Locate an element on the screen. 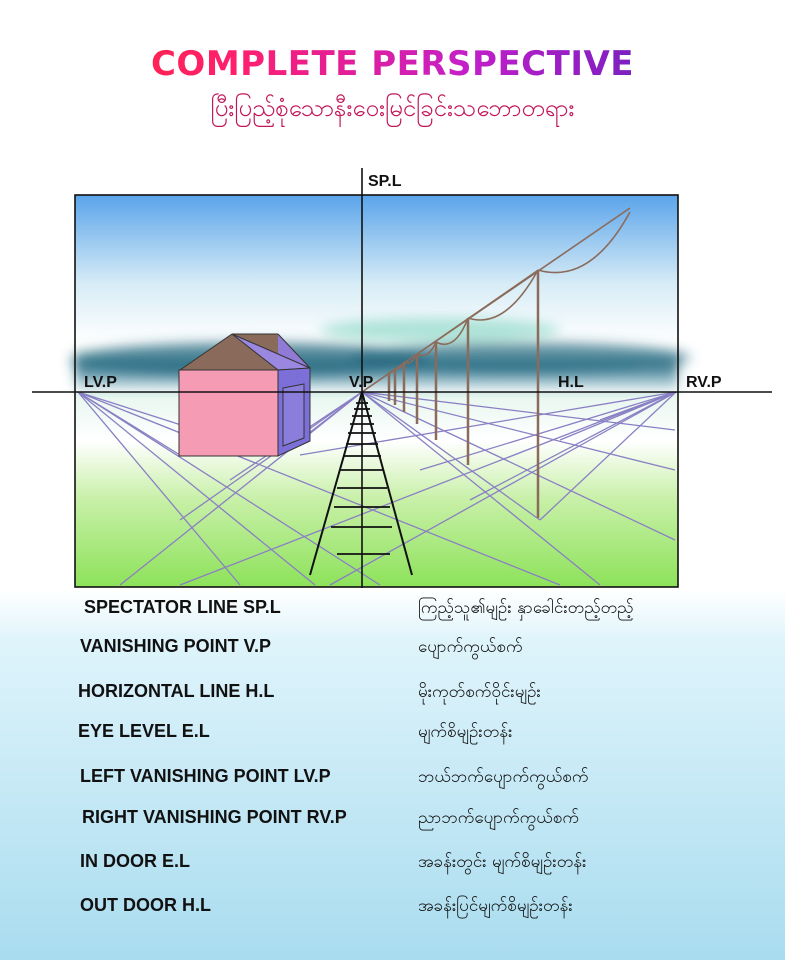 This screenshot has width=785, height=960. legend-translation: ပျောက်ကွယ်စက် is located at coordinates (470, 647).